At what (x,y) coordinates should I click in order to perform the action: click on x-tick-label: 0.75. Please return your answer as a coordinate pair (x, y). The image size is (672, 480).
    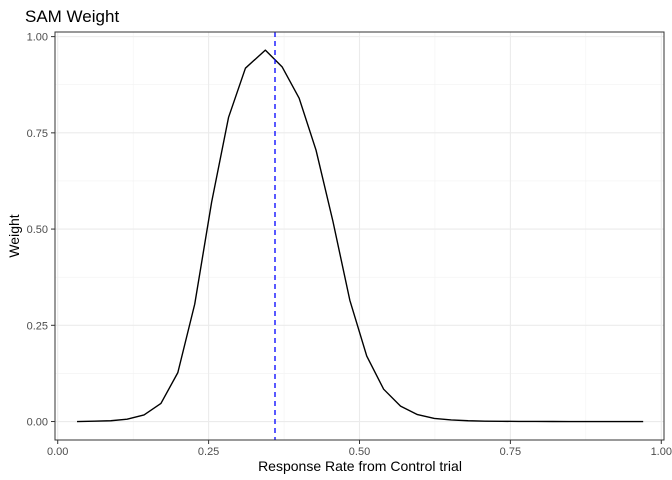
    Looking at the image, I should click on (510, 452).